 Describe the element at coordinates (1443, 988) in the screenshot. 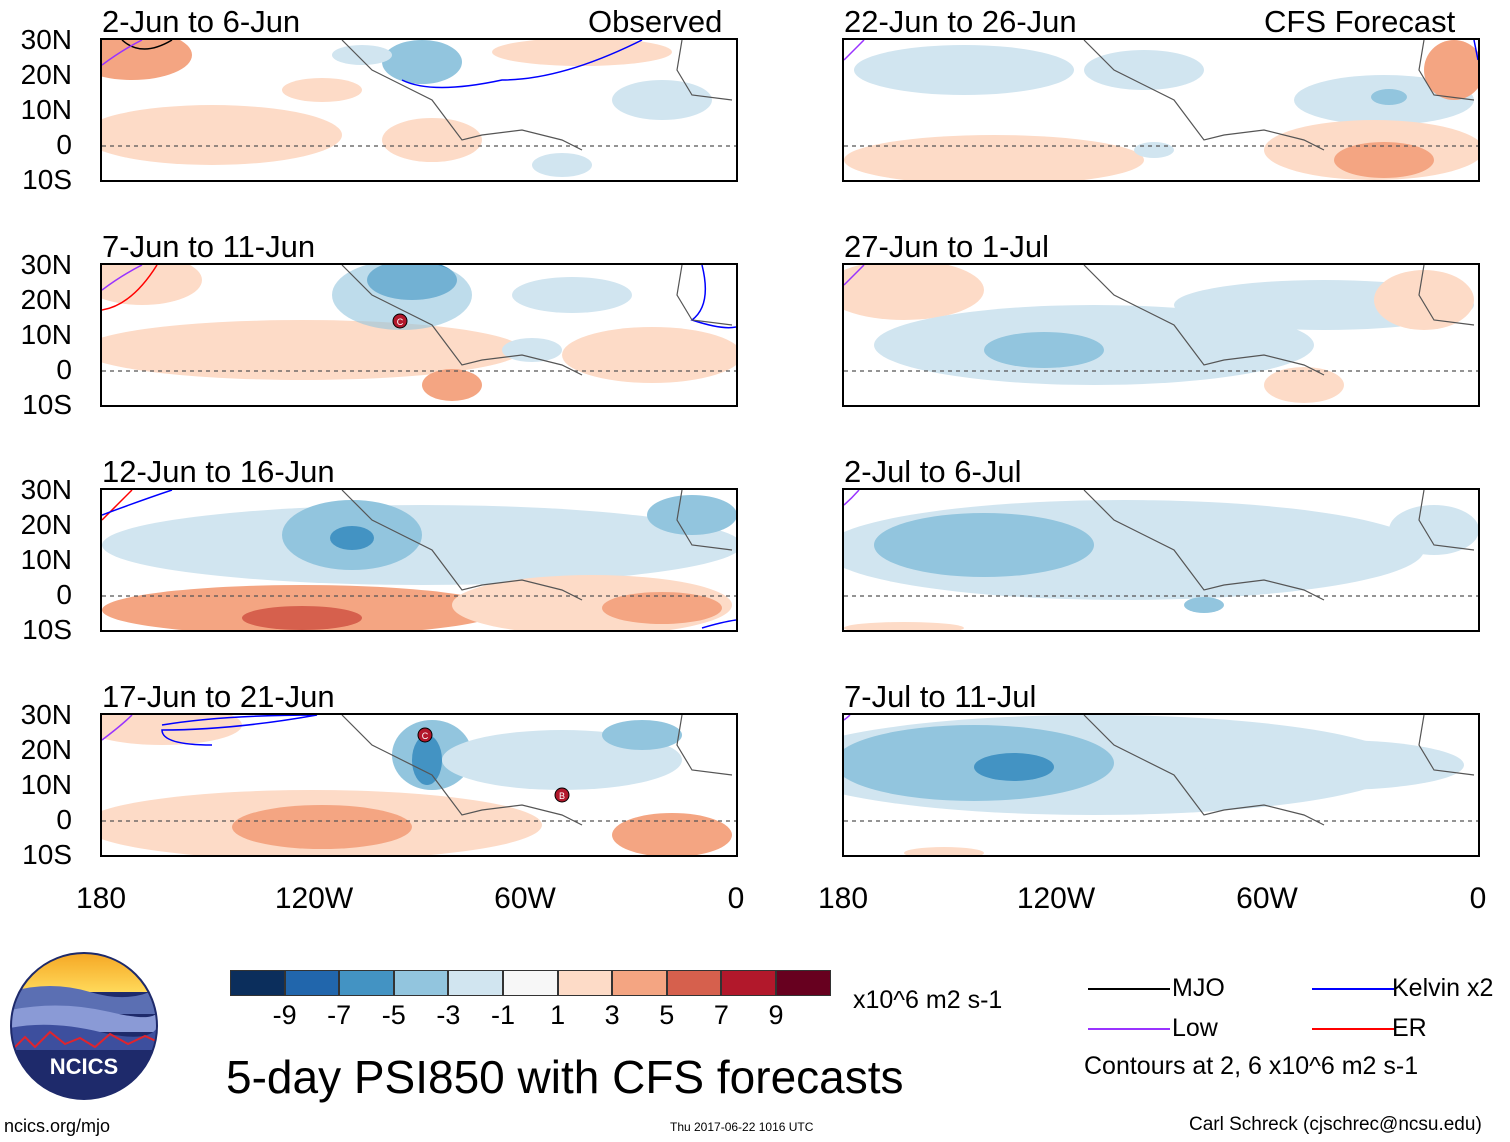

I see `legend-label-kelvin: Kelvin x2` at that location.